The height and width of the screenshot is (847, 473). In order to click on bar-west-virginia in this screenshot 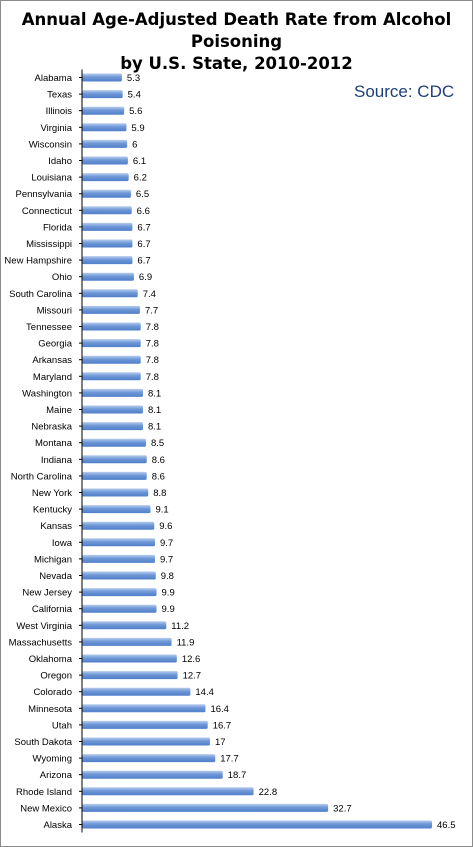, I will do `click(124, 625)`.